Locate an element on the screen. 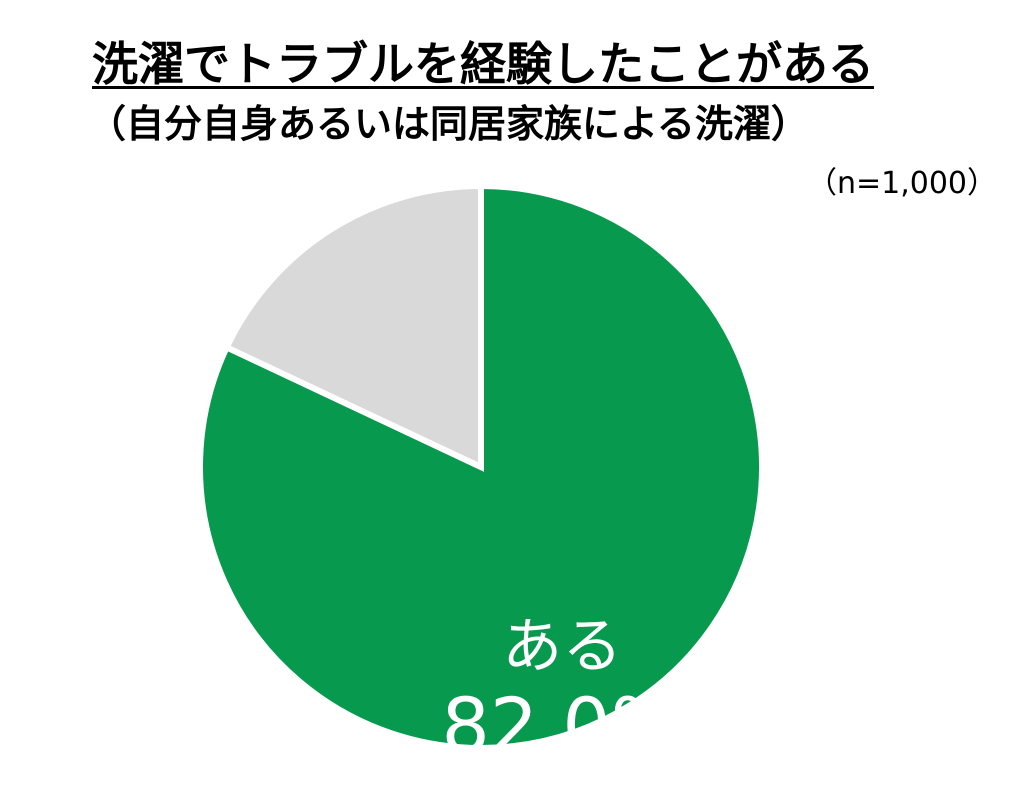  chart-title: 洗濯でトラブルを経験したことがある is located at coordinates (483, 64).